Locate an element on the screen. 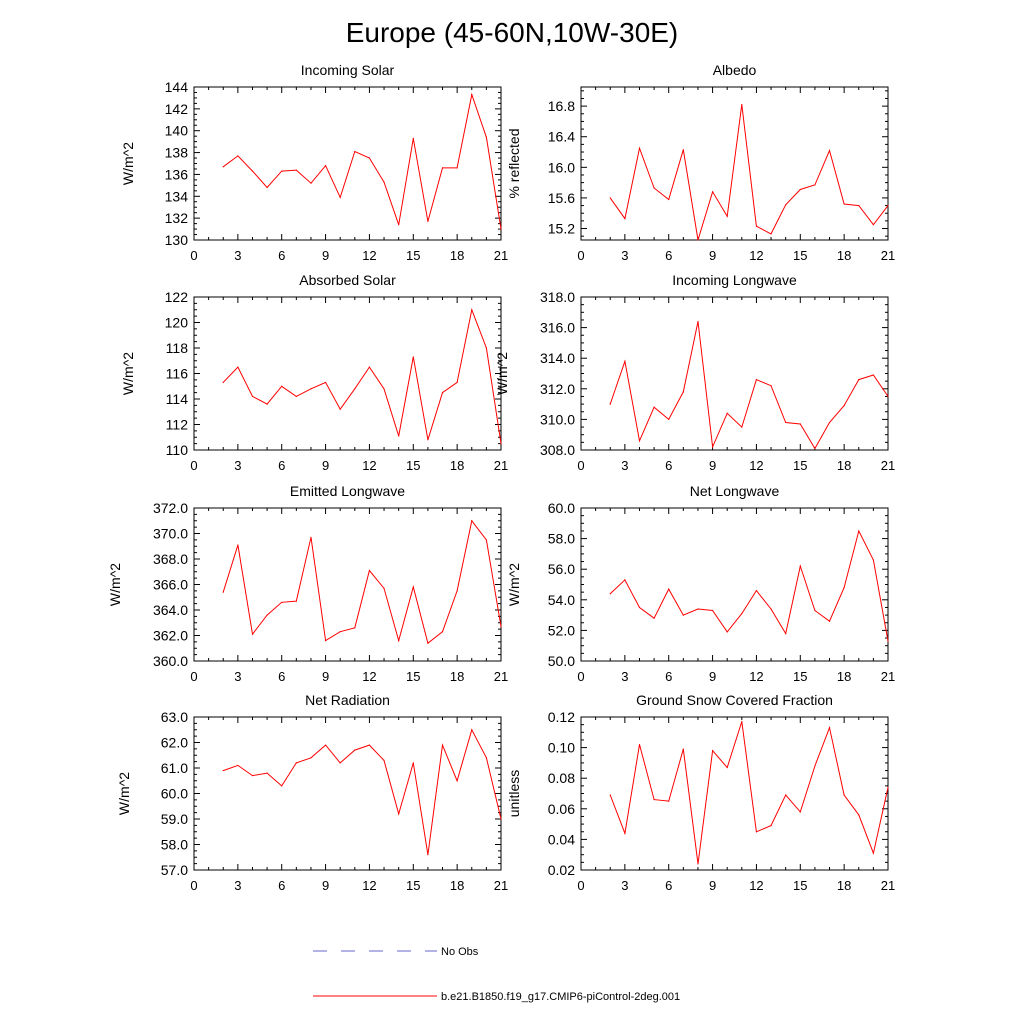 Image resolution: width=1024 pixels, height=1024 pixels. y-tick-label: 366.0 is located at coordinates (170, 585).